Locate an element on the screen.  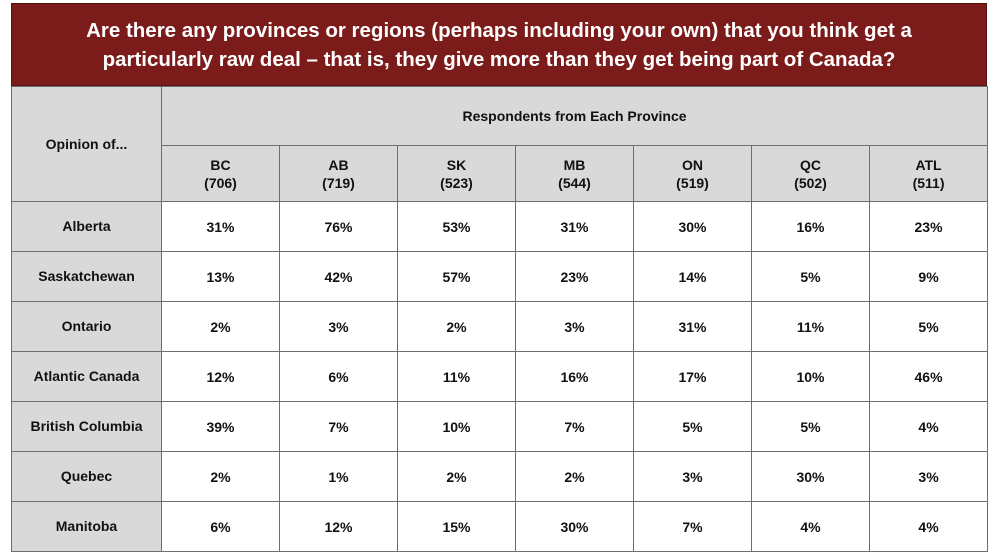
row-label: Alberta is located at coordinates (86, 226).